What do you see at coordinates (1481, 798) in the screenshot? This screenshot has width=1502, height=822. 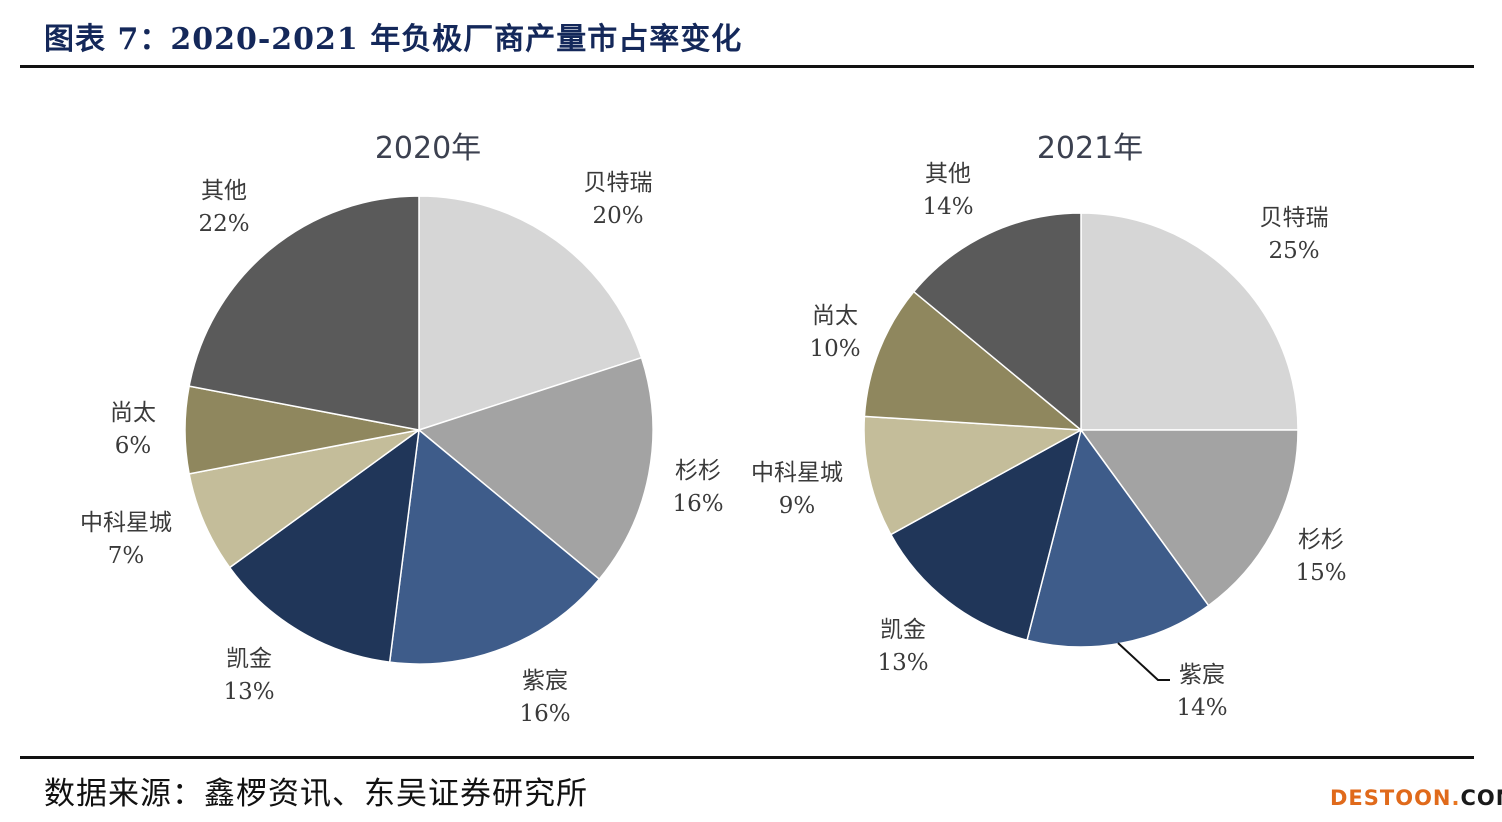 I see `watermark-tld: COM` at bounding box center [1481, 798].